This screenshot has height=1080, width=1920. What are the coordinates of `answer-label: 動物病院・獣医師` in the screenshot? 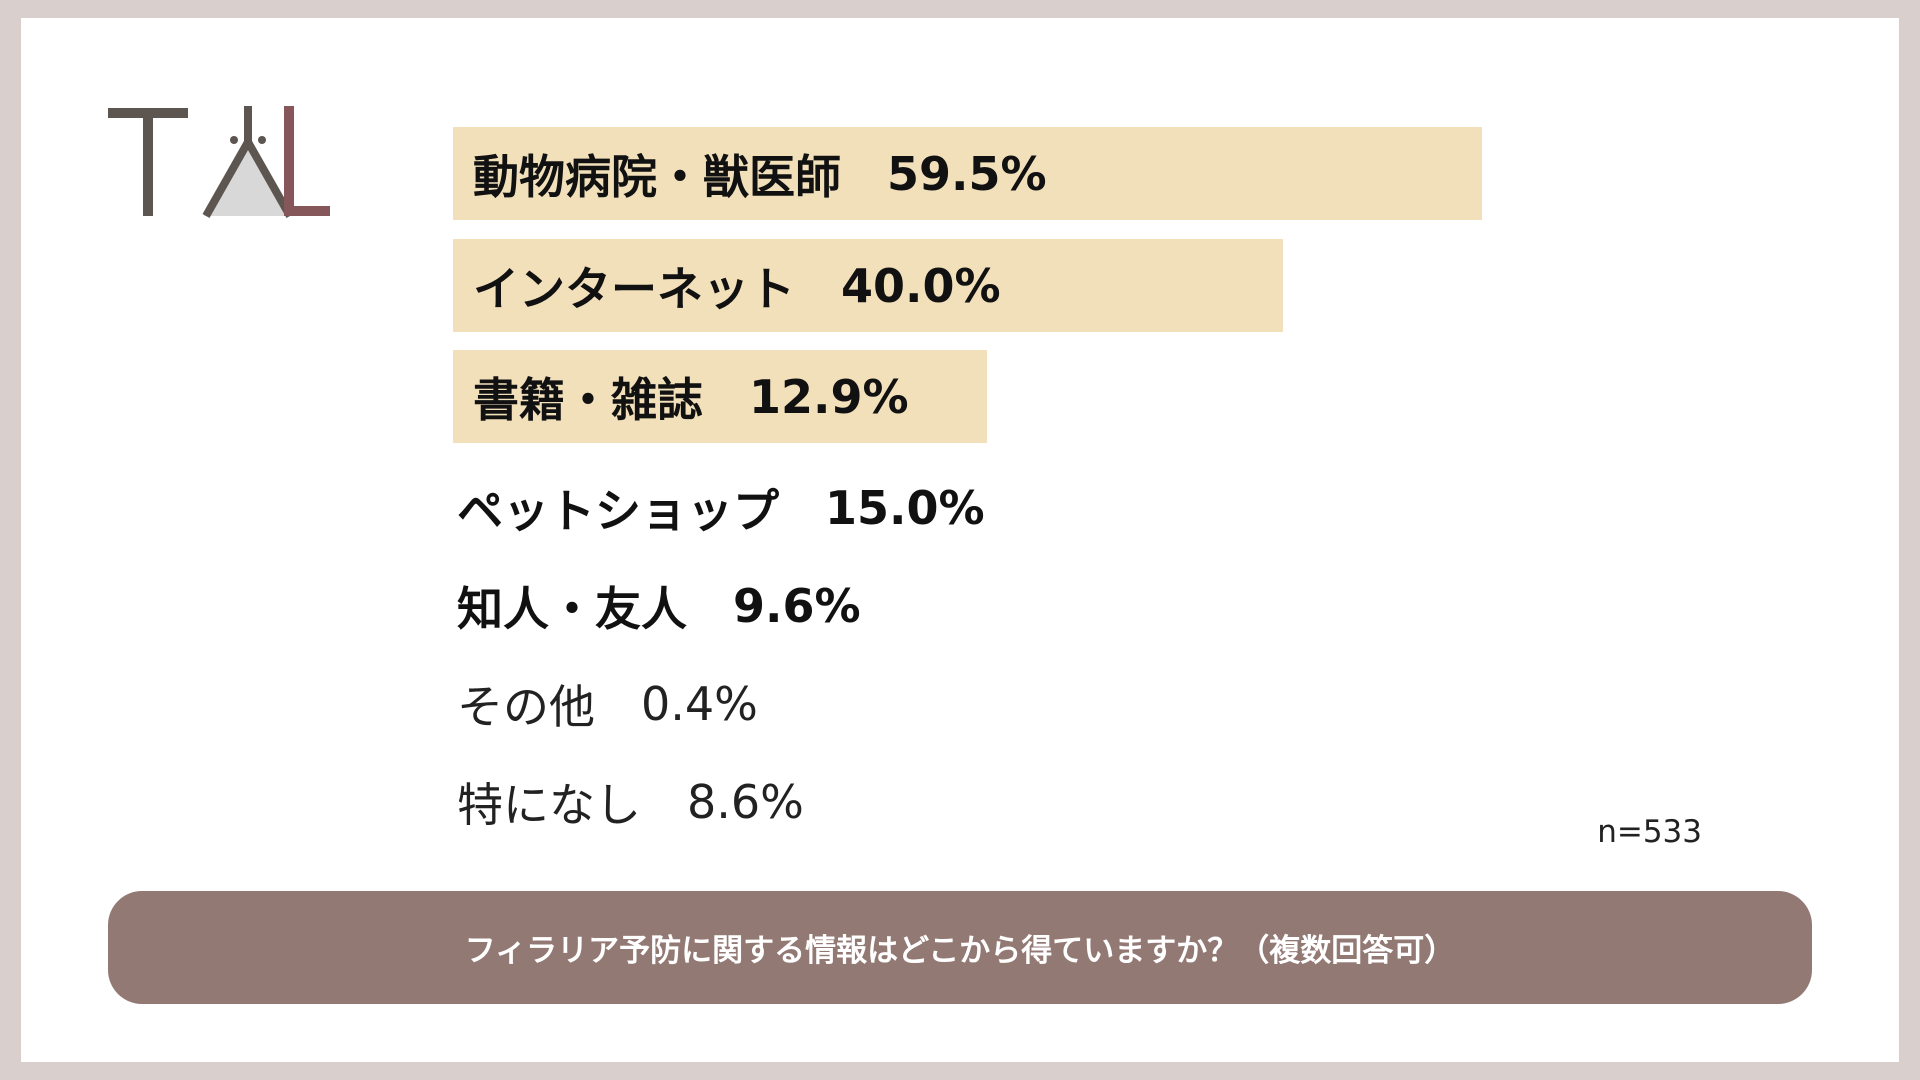 It's located at (657, 176).